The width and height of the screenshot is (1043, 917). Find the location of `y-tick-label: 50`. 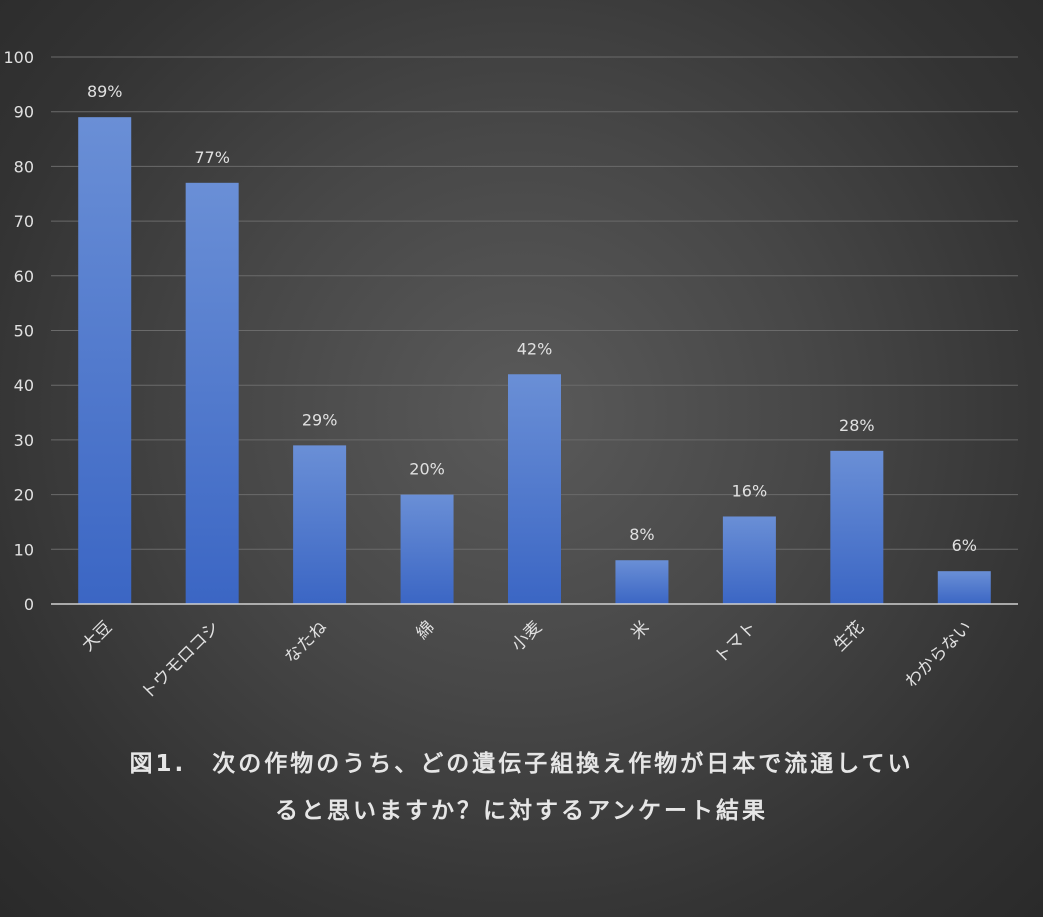

y-tick-label: 50 is located at coordinates (24, 331).